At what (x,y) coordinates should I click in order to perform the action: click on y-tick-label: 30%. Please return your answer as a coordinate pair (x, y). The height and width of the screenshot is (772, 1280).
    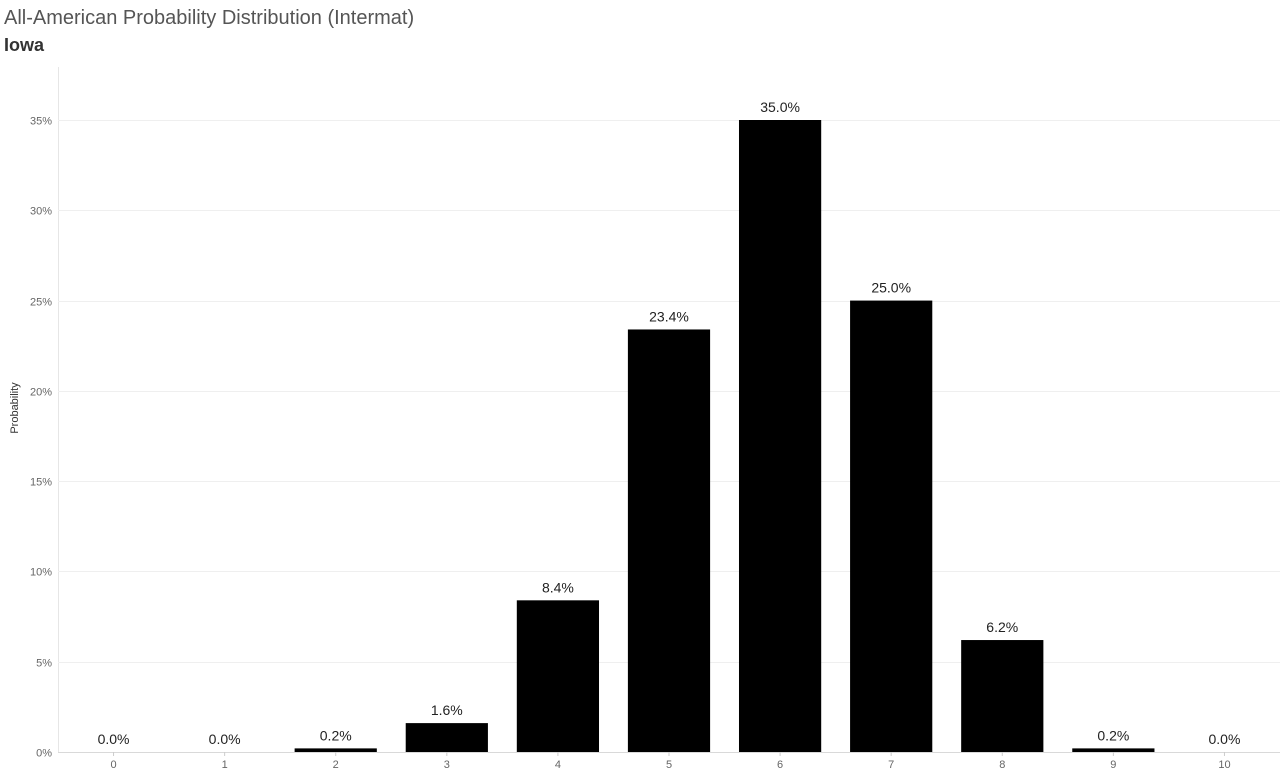
    Looking at the image, I should click on (41, 212).